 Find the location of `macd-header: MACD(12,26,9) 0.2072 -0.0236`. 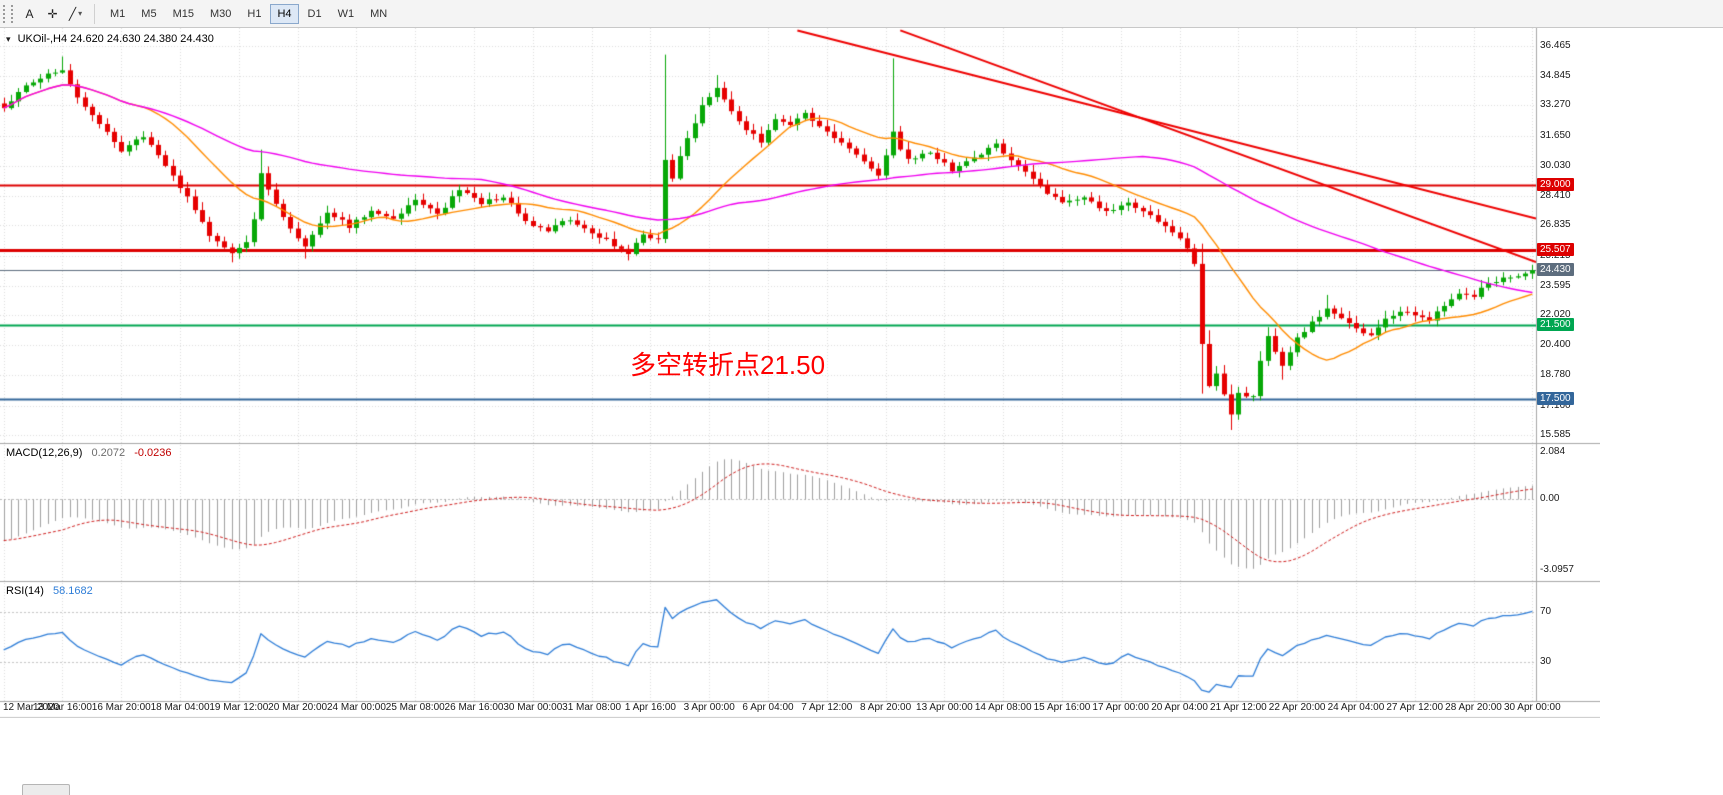

macd-header: MACD(12,26,9) 0.2072 -0.0236 is located at coordinates (89, 453).